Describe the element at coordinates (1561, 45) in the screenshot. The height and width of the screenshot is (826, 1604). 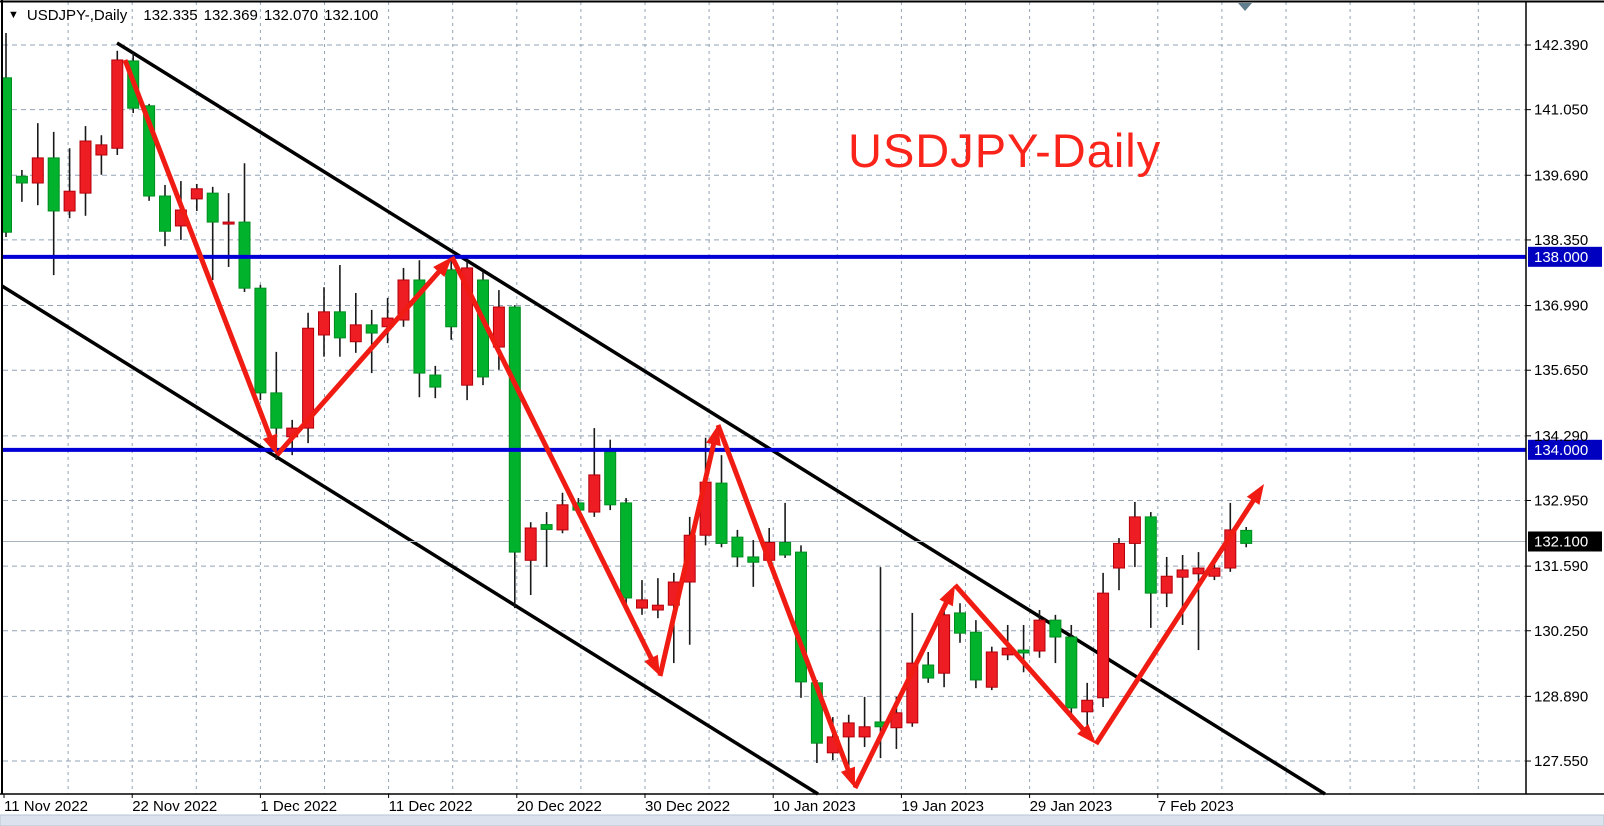
I see `price-axis-label: 142.390` at that location.